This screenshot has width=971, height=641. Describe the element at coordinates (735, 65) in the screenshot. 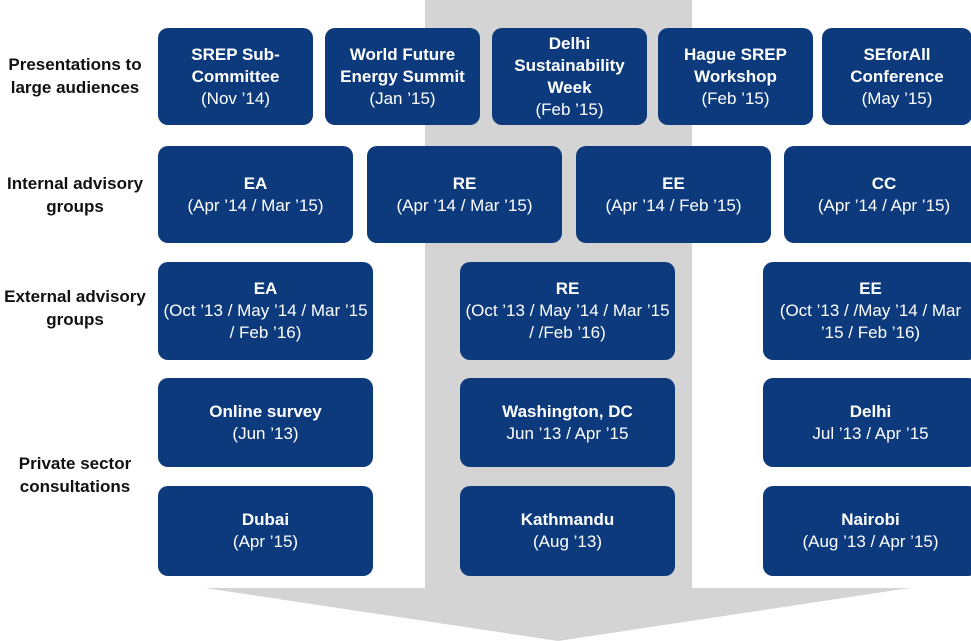

I see `event-title: Hague SREP Workshop` at that location.